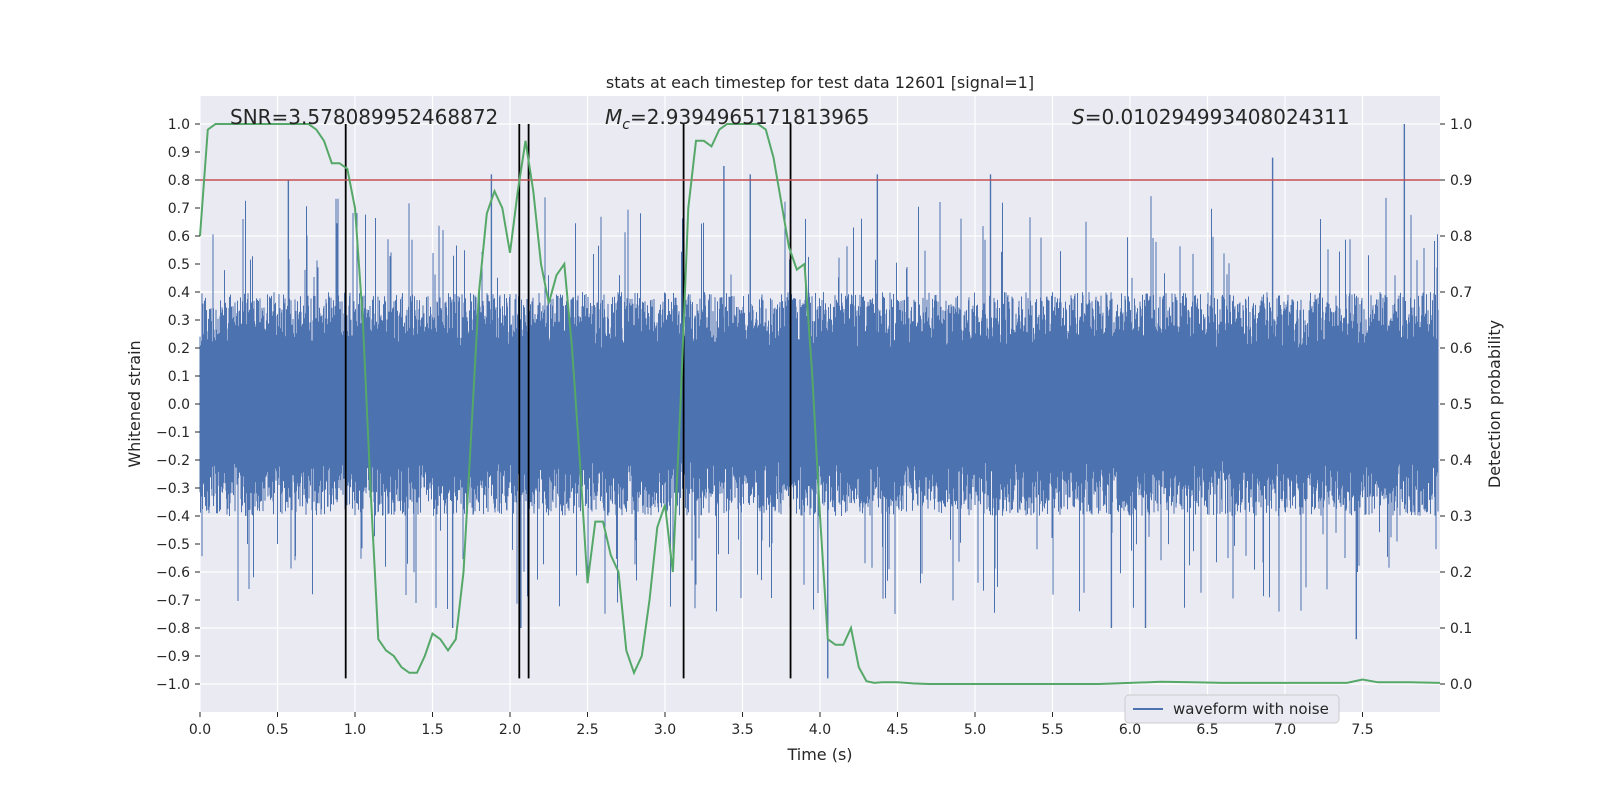 This screenshot has width=1600, height=800. Describe the element at coordinates (173, 461) in the screenshot. I see `y-tick-label: −0.2` at that location.